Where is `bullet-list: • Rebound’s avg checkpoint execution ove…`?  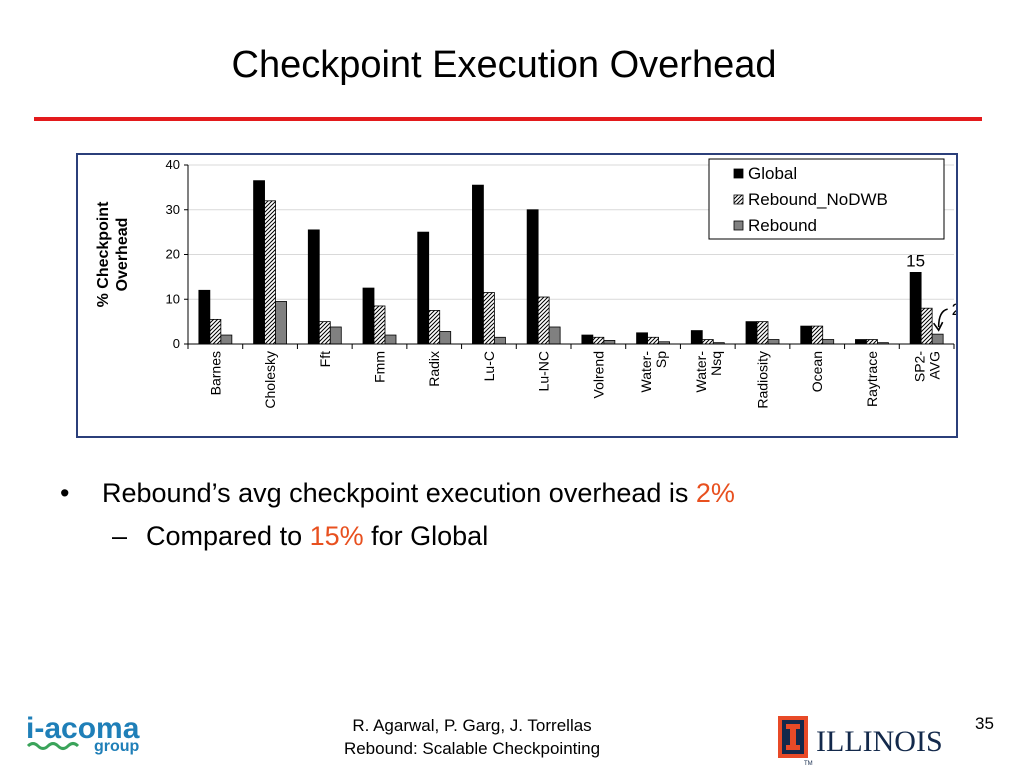
bullet-list: • Rebound’s avg checkpoint execution ove… is located at coordinates (397, 515).